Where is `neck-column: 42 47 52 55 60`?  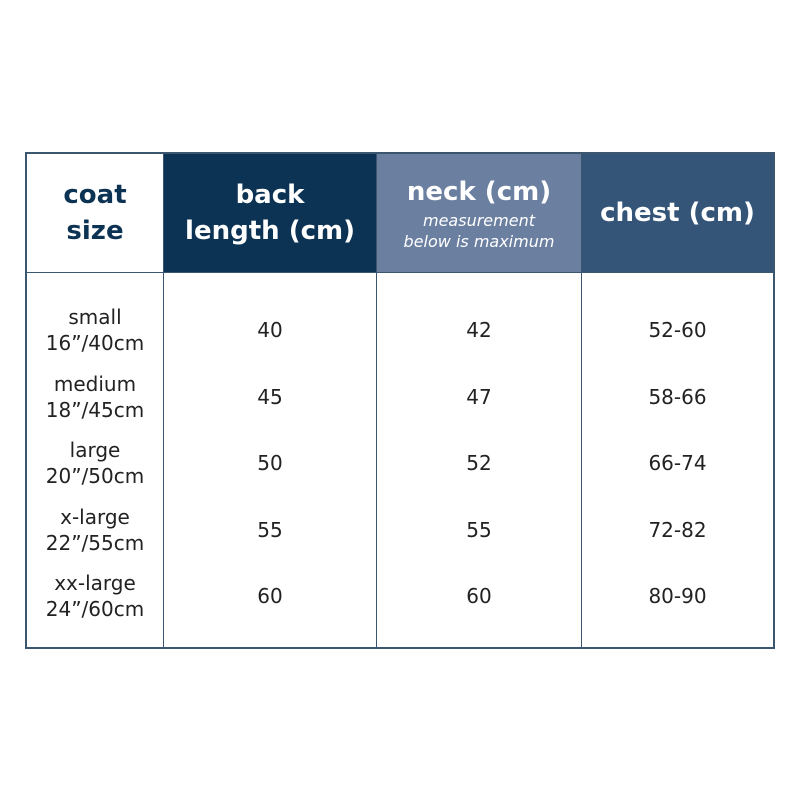 neck-column: 42 47 52 55 60 is located at coordinates (479, 460).